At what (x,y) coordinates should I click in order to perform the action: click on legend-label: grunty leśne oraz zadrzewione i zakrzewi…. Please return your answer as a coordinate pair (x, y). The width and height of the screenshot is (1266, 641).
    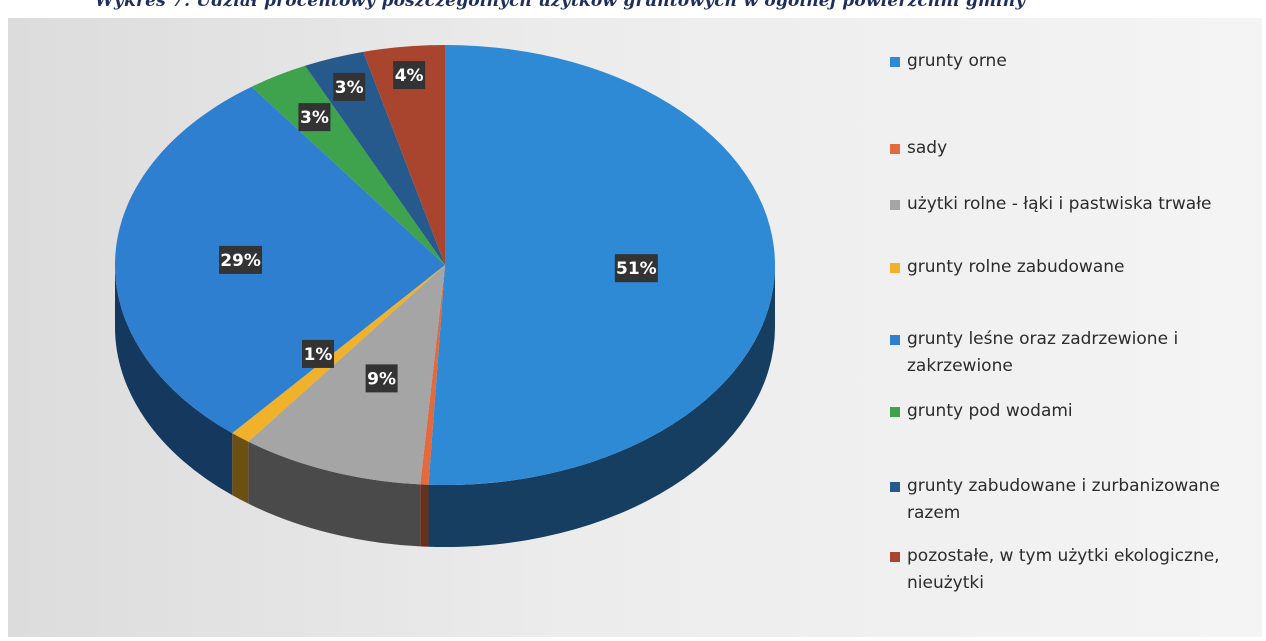
    Looking at the image, I should click on (1043, 352).